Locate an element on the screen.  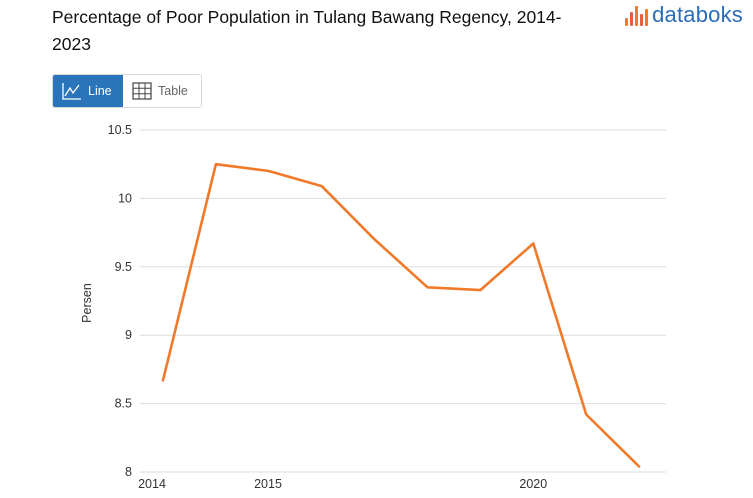
brand-logo: databoks is located at coordinates (684, 15).